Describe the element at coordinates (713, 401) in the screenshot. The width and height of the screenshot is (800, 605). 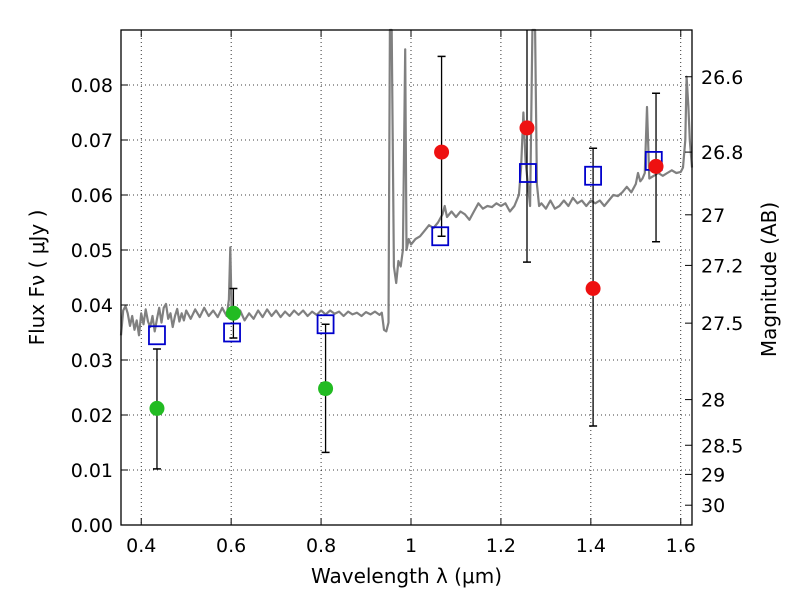
I see `magnitude-tick-label: 28` at that location.